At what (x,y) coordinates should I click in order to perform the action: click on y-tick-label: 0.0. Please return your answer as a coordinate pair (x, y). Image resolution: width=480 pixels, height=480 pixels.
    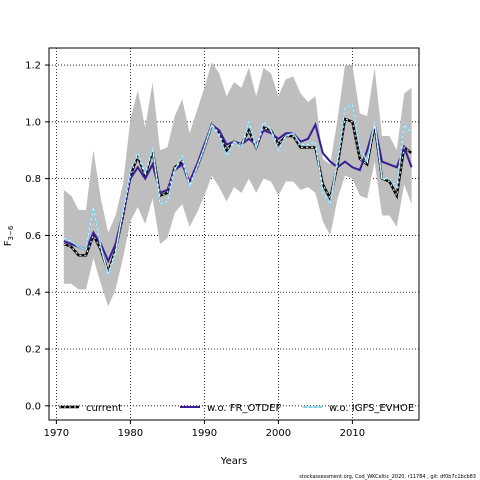
    Looking at the image, I should click on (33, 406).